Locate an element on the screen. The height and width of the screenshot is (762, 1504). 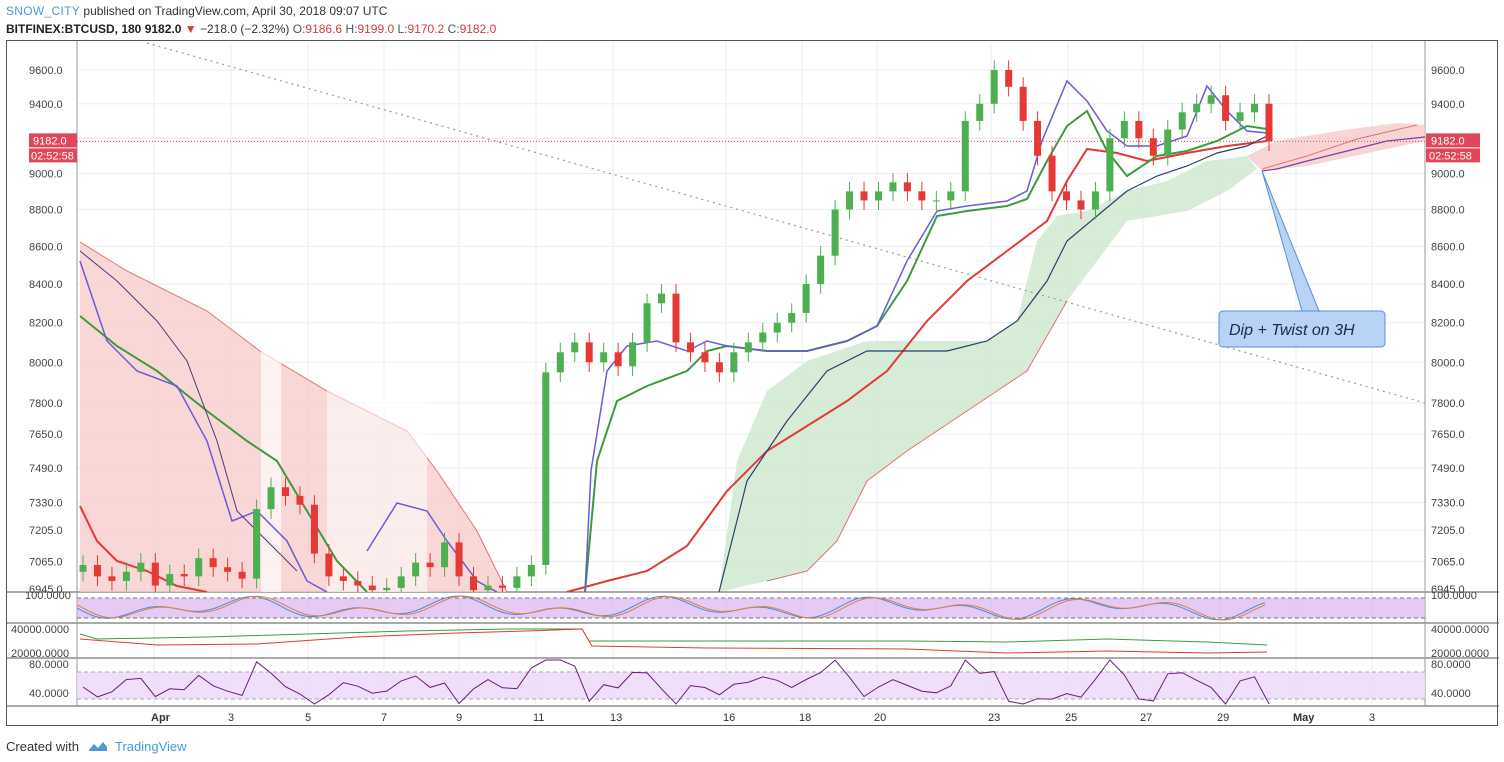
price-tick-right: 7065.0 is located at coordinates (1448, 563).